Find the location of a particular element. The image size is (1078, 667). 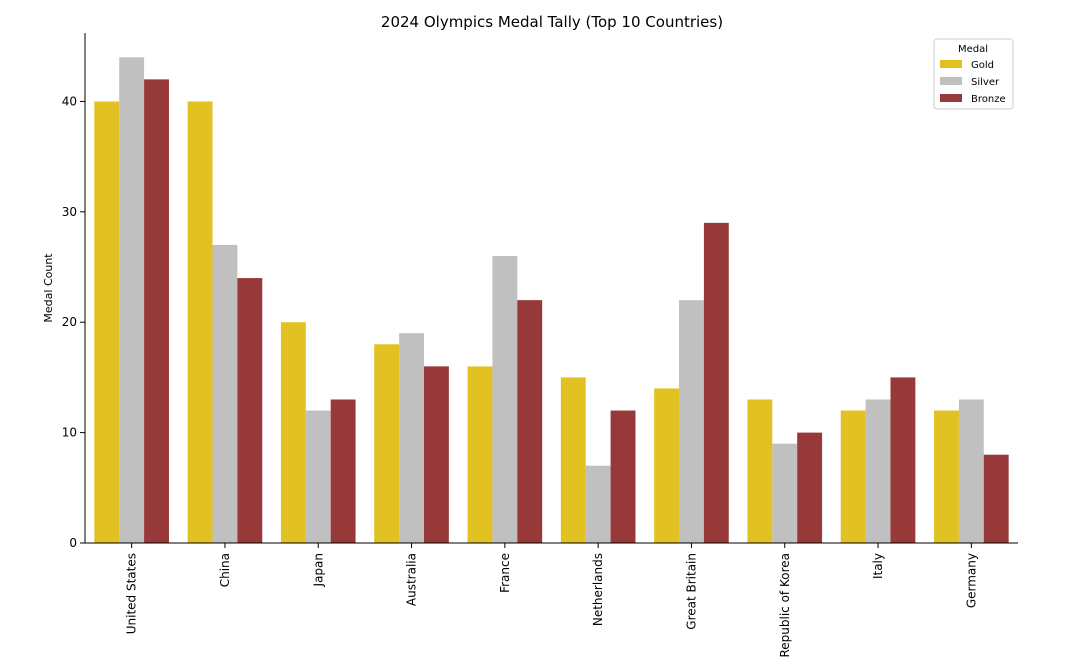

bar-gold-united-states is located at coordinates (107, 322).